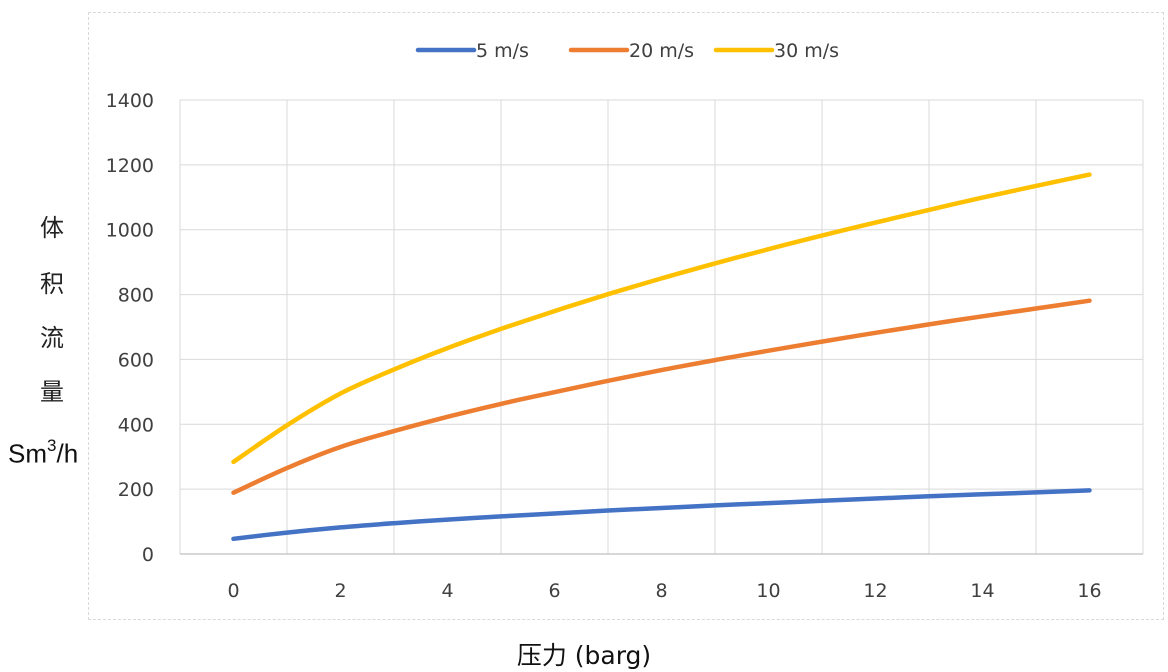  What do you see at coordinates (52, 284) in the screenshot?
I see `y-axis-title-char: 积` at bounding box center [52, 284].